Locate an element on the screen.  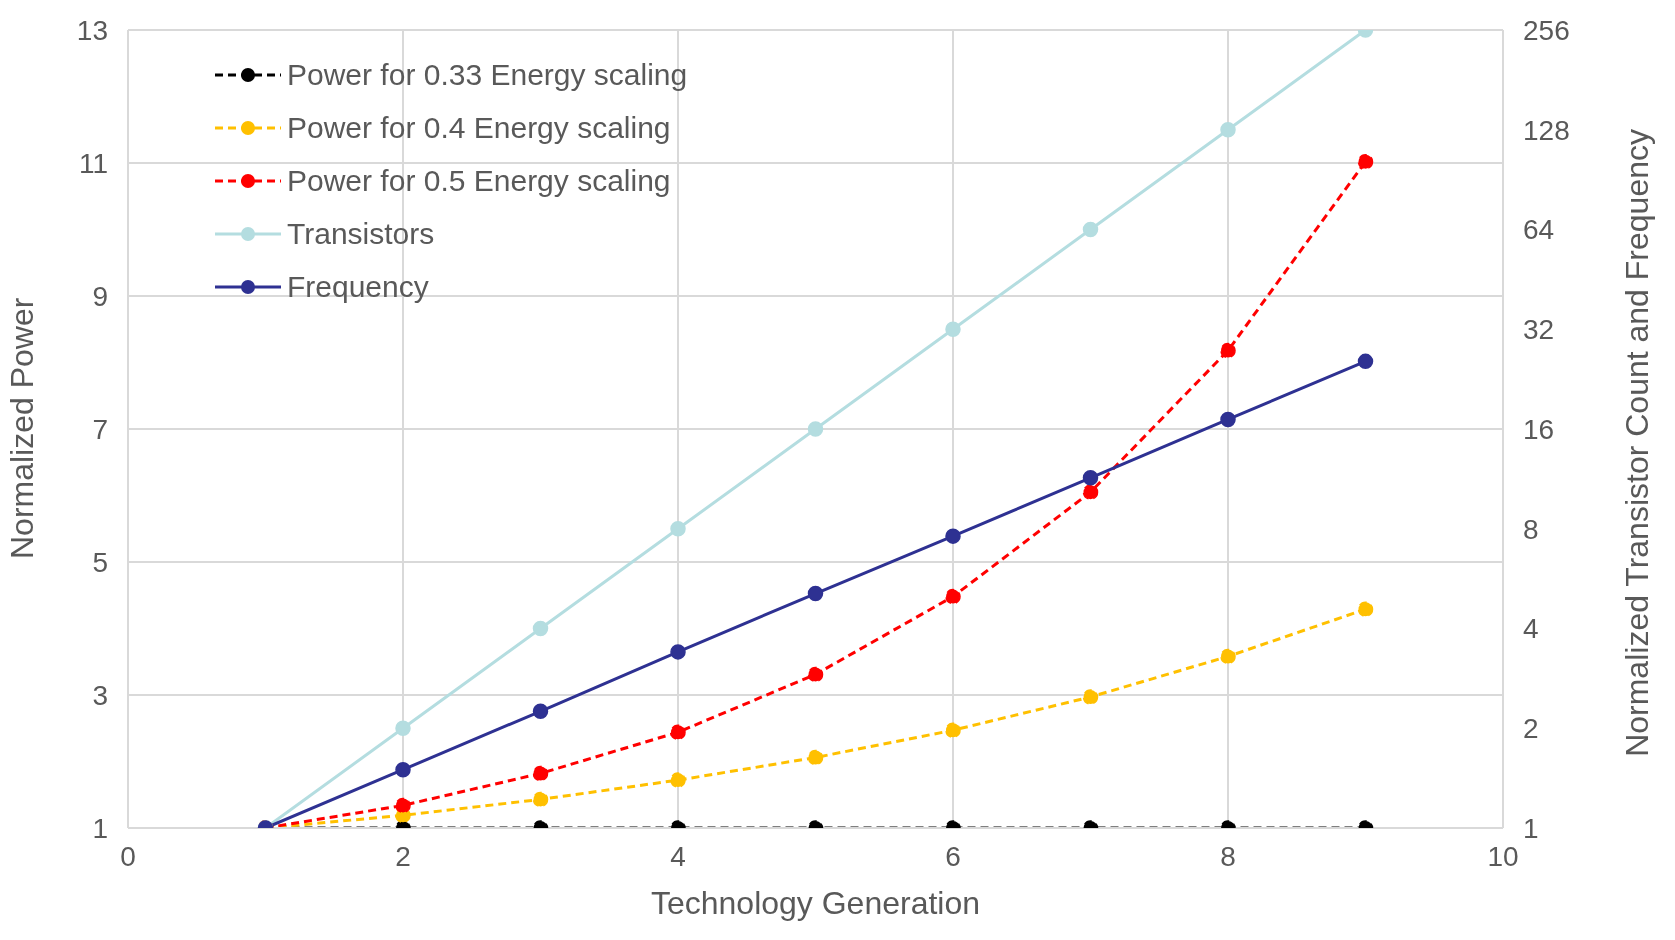
legend-label: Transistors is located at coordinates (361, 233).